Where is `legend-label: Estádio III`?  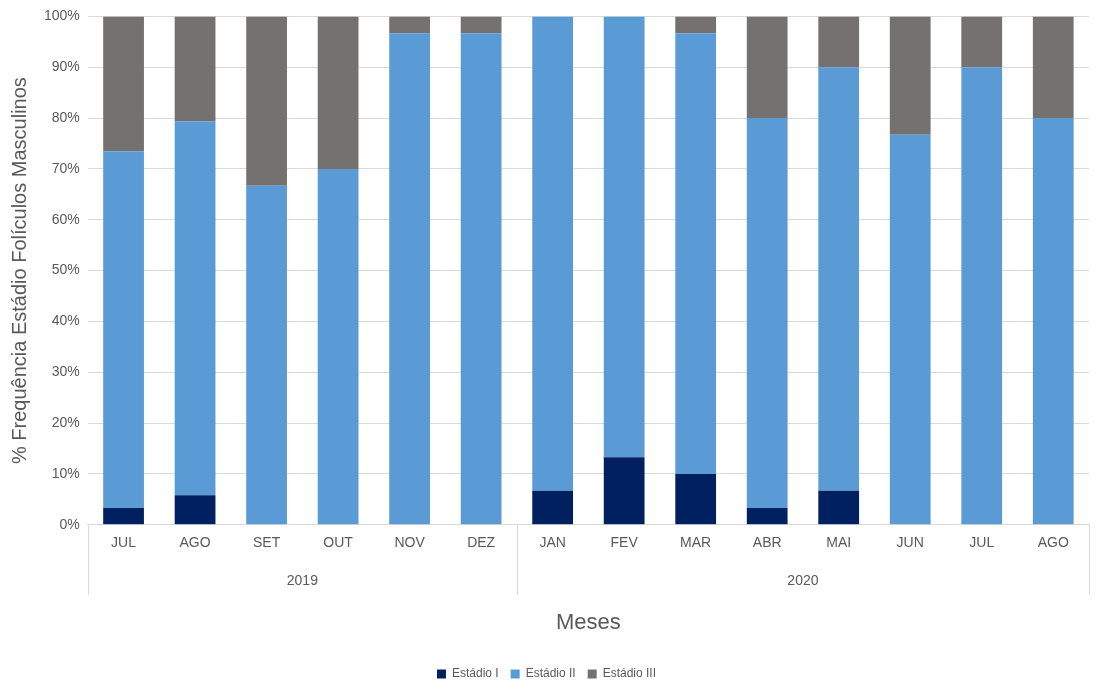
legend-label: Estádio III is located at coordinates (629, 673).